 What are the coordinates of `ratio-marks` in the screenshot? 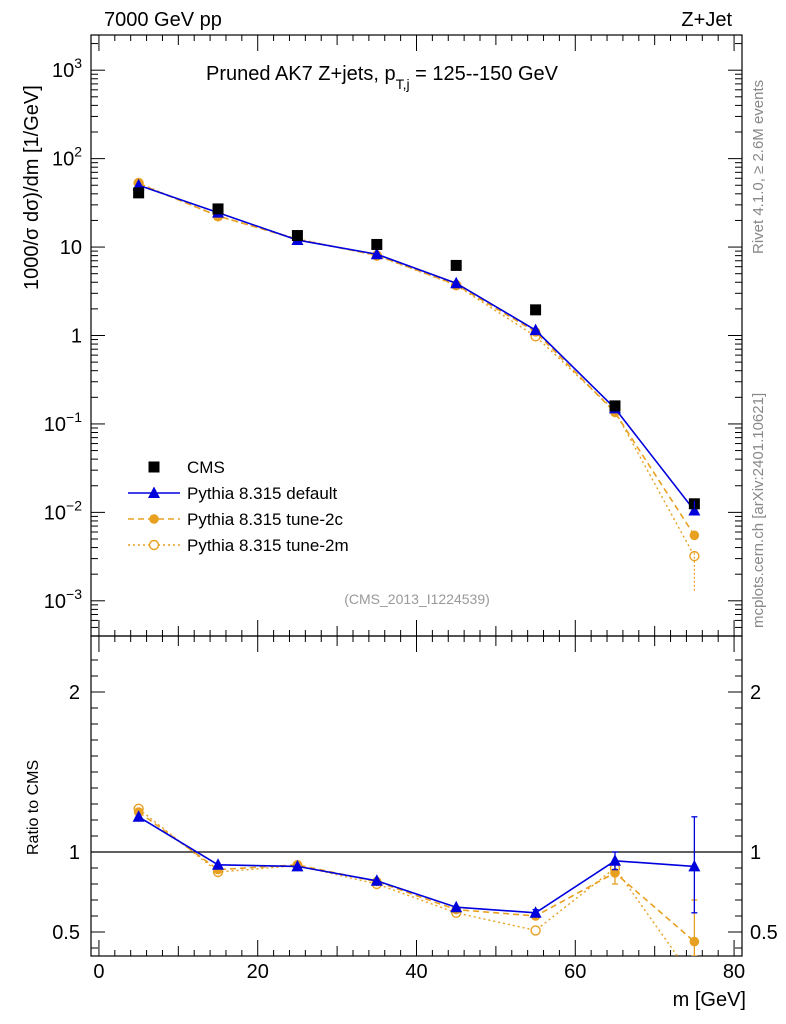 It's located at (416, 879).